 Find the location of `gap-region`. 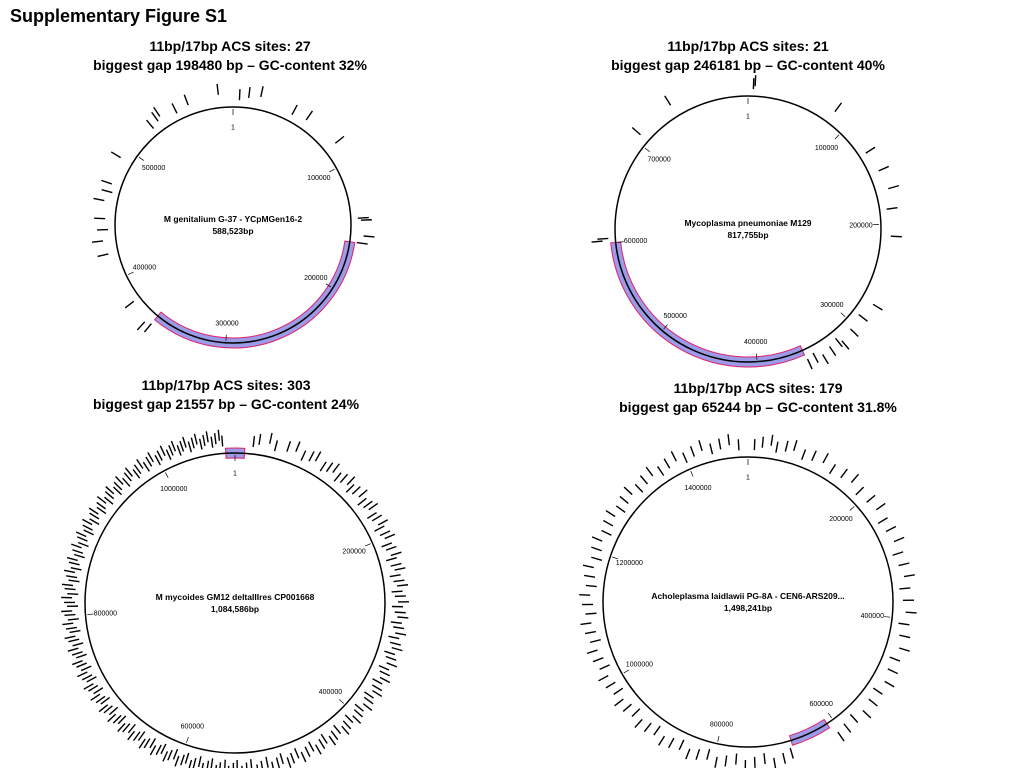

gap-region is located at coordinates (708, 304).